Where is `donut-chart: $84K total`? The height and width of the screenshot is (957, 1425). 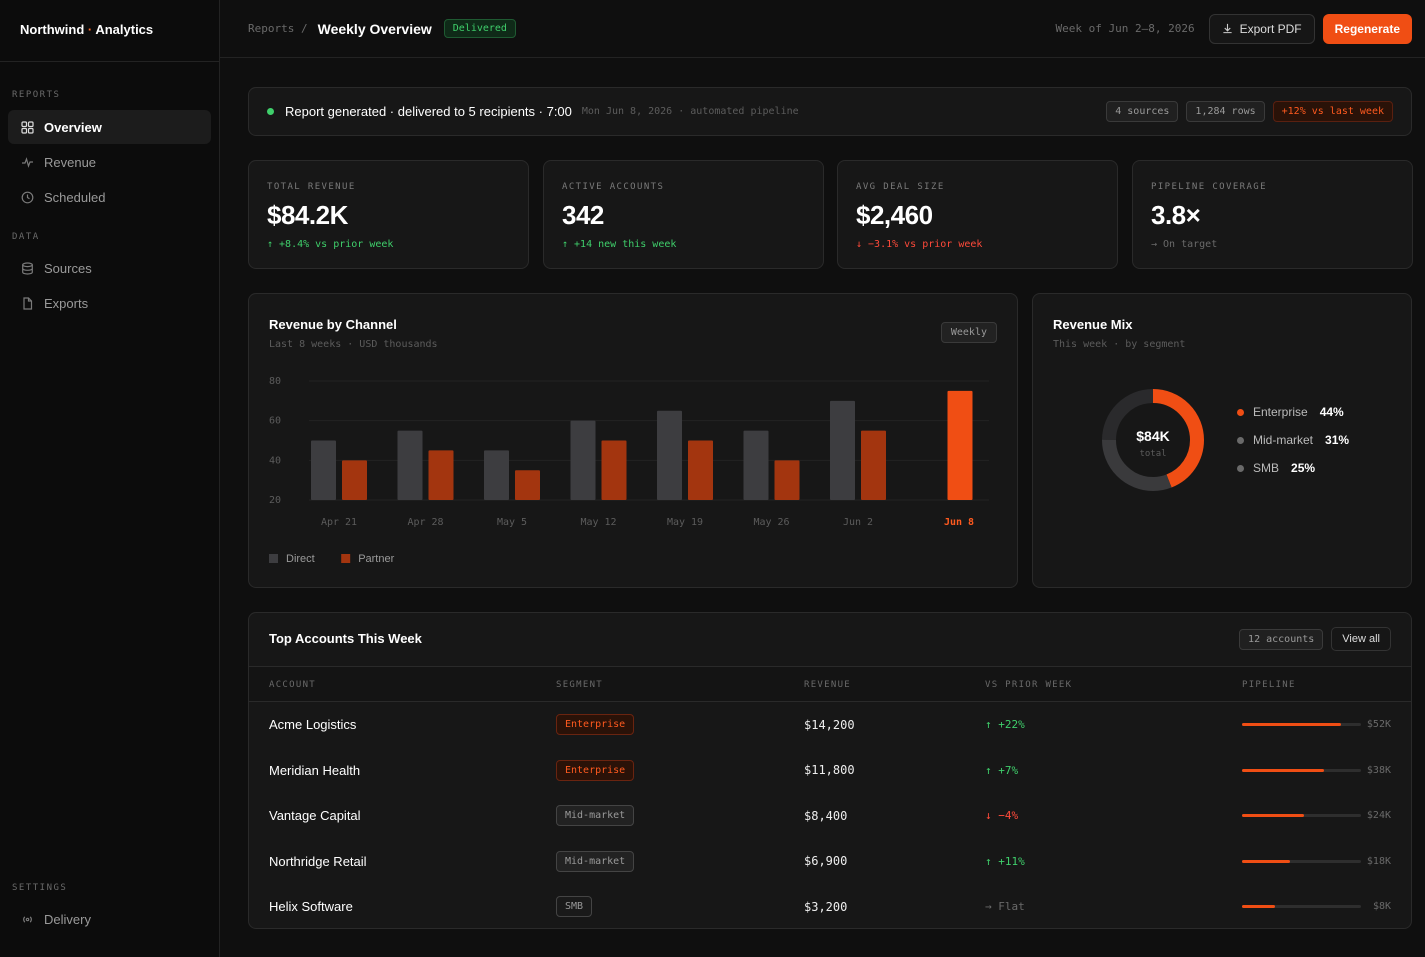
donut-chart: $84K total is located at coordinates (1153, 440).